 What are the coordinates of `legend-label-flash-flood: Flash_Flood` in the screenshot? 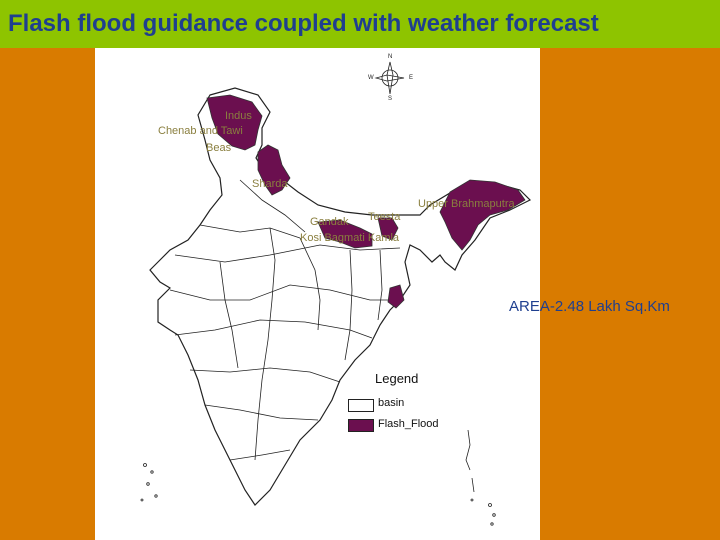 It's located at (408, 424).